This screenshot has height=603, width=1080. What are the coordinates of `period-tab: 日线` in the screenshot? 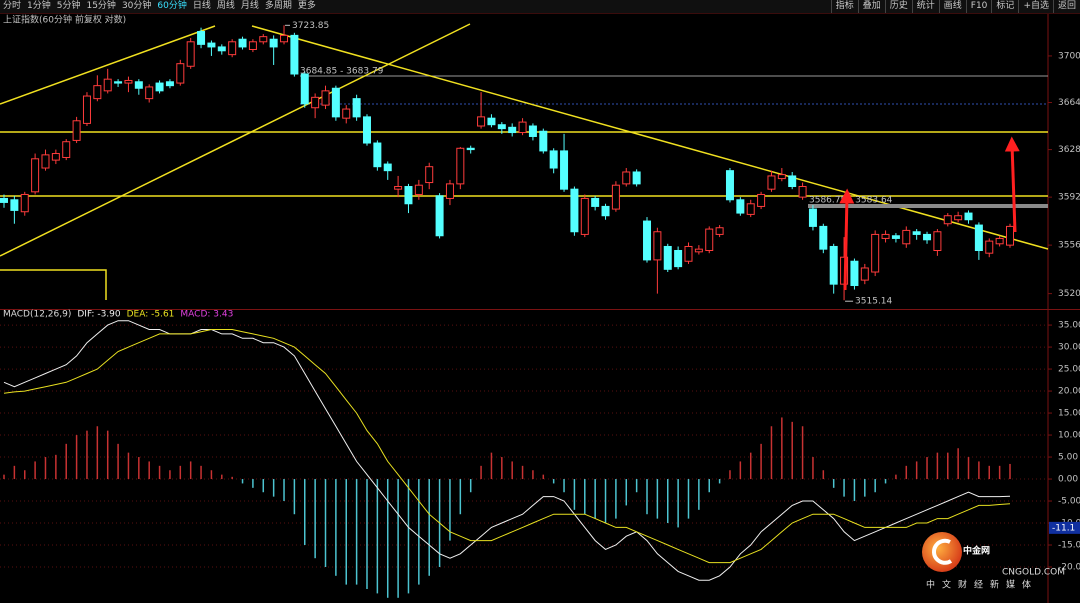 It's located at (201, 6).